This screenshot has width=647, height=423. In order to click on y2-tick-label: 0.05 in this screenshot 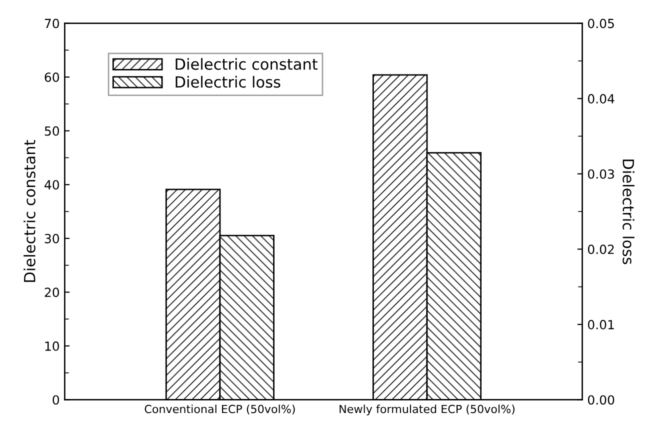, I will do `click(601, 23)`.